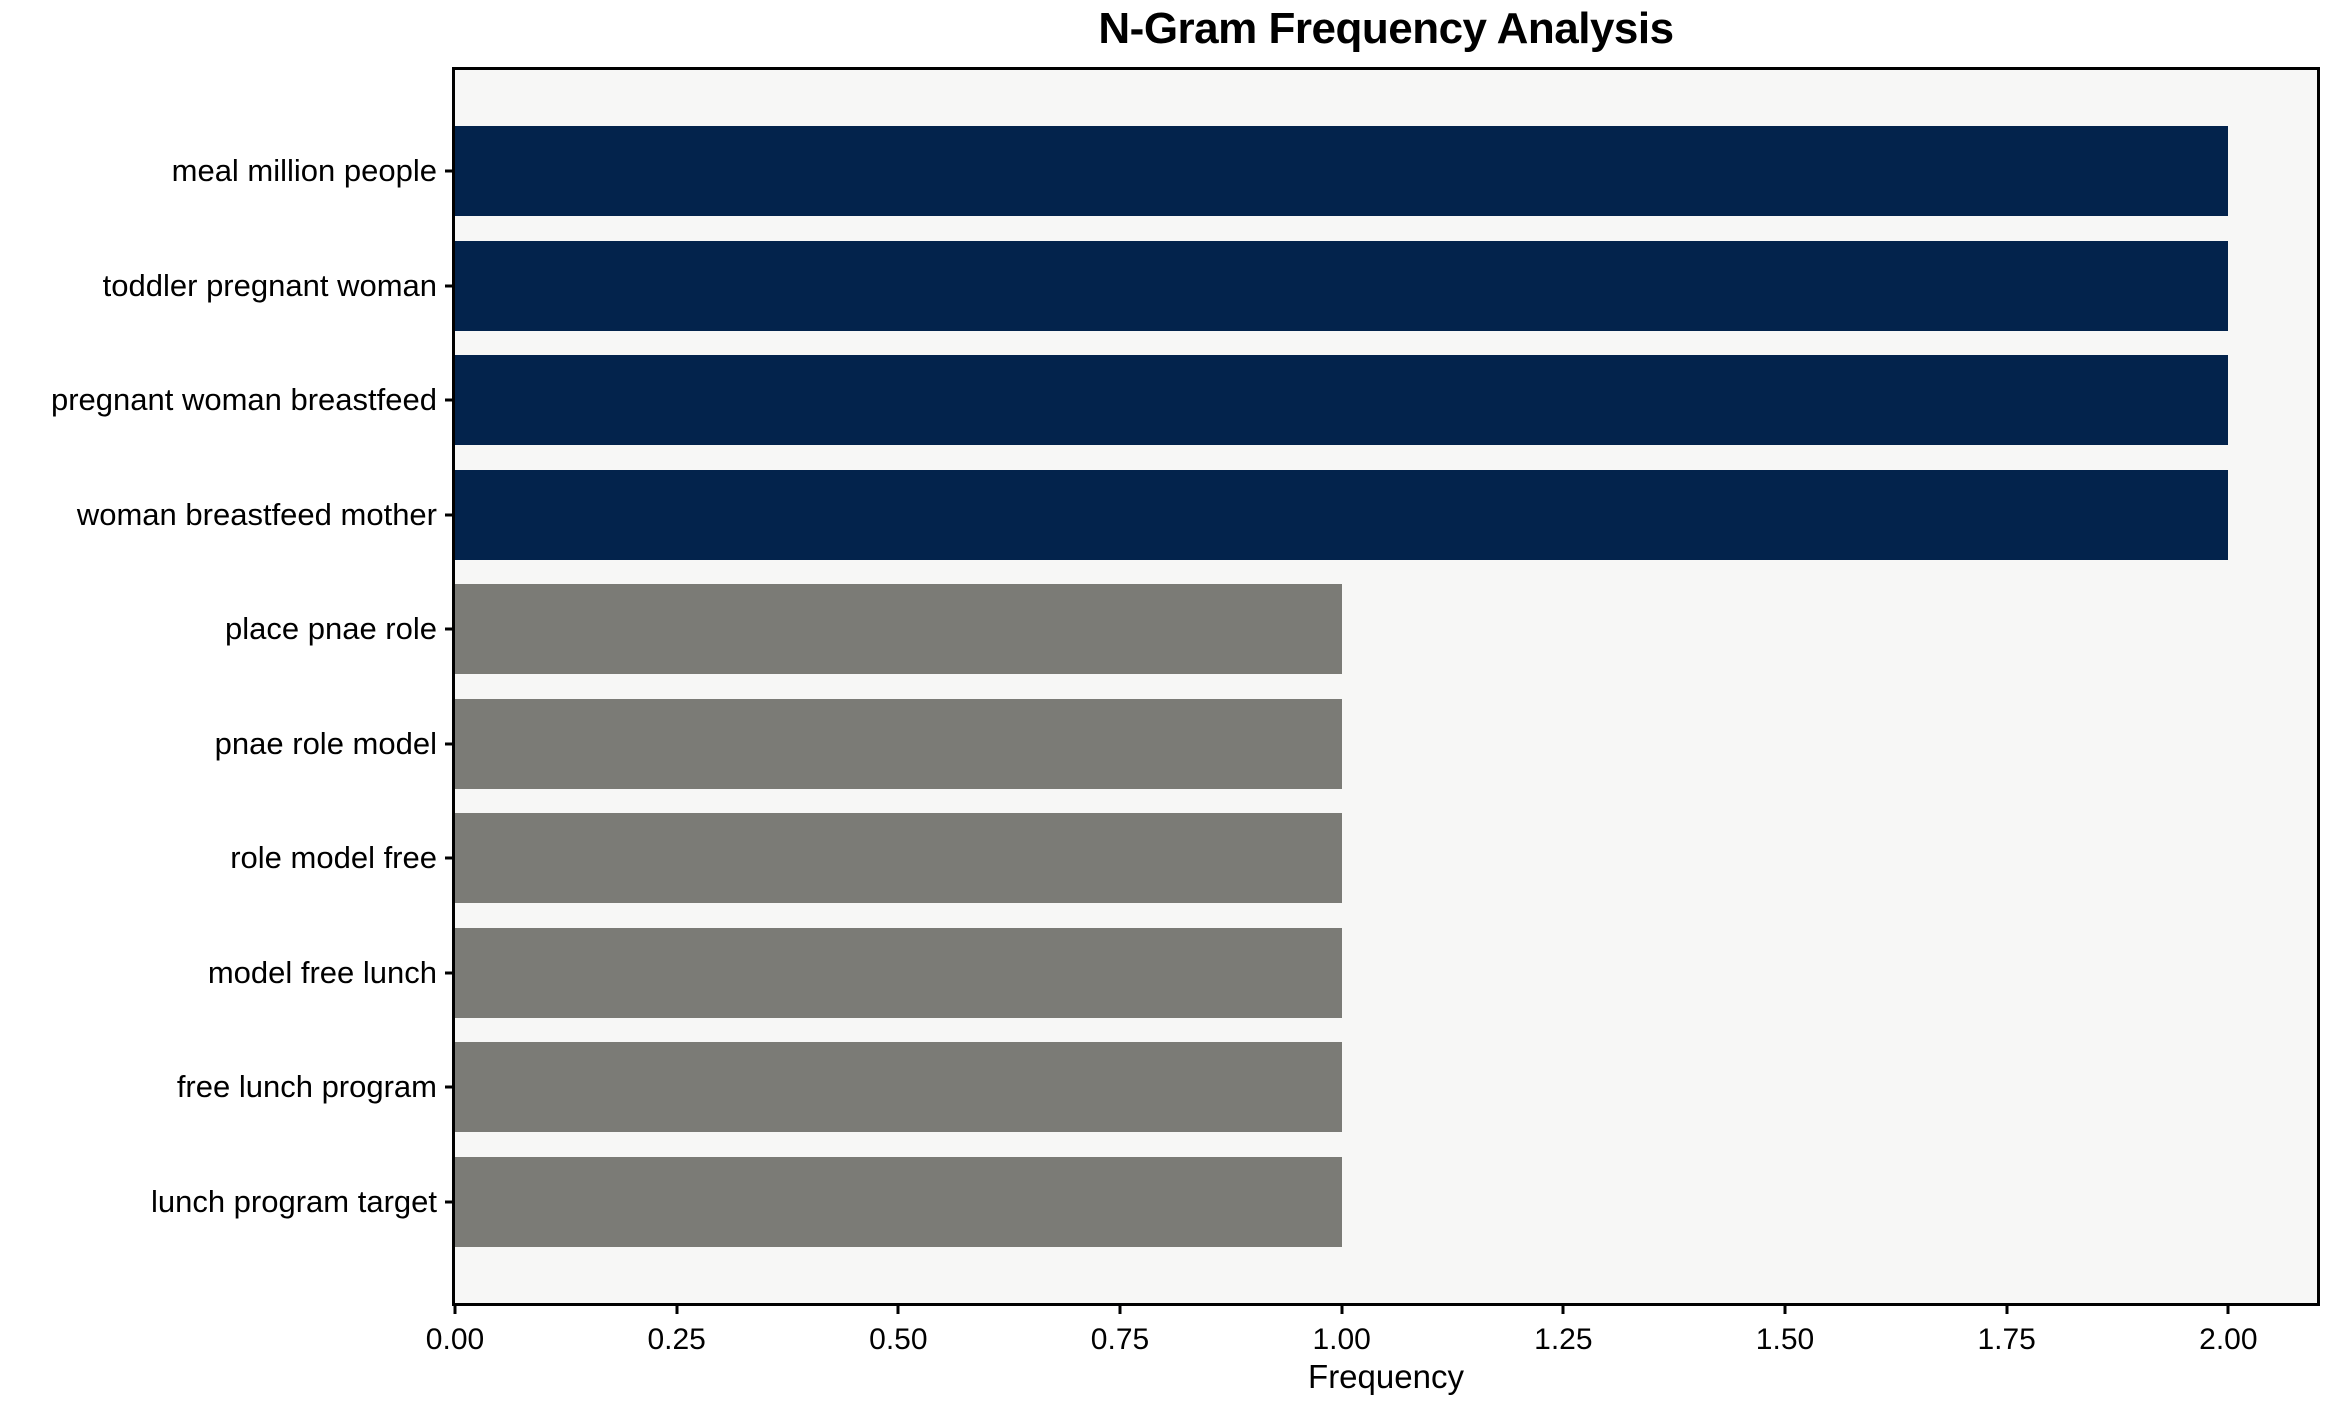  What do you see at coordinates (1386, 1376) in the screenshot?
I see `x-axis-title: Frequency` at bounding box center [1386, 1376].